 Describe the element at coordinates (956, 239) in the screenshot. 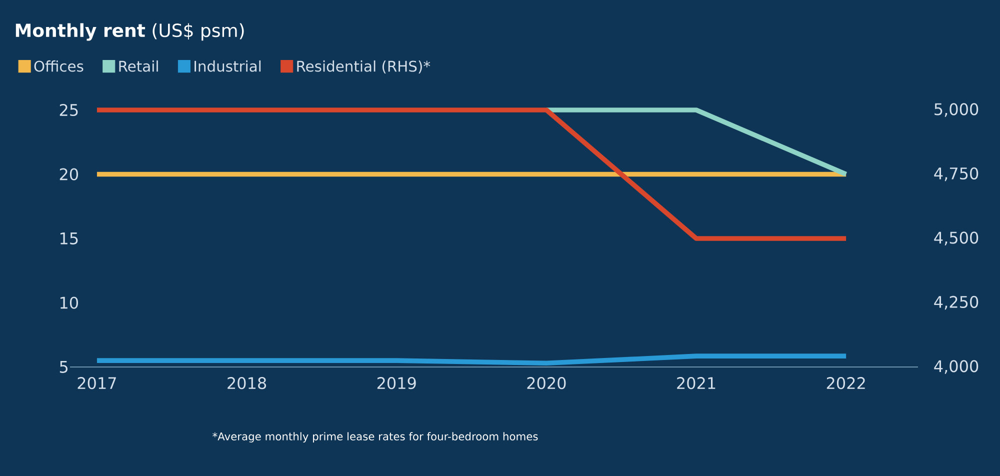

I see `y2-tick-label: 4,500` at that location.